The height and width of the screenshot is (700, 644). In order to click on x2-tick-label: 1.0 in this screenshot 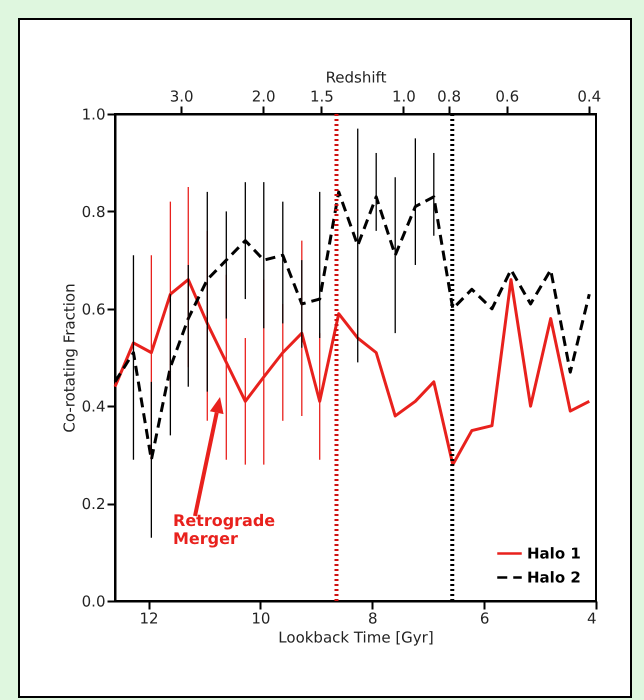, I will do `click(404, 97)`.